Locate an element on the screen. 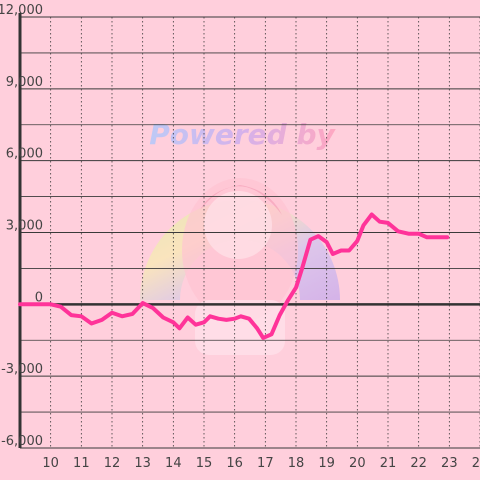 This screenshot has height=480, width=480. x-tick-label: 14 is located at coordinates (173, 463).